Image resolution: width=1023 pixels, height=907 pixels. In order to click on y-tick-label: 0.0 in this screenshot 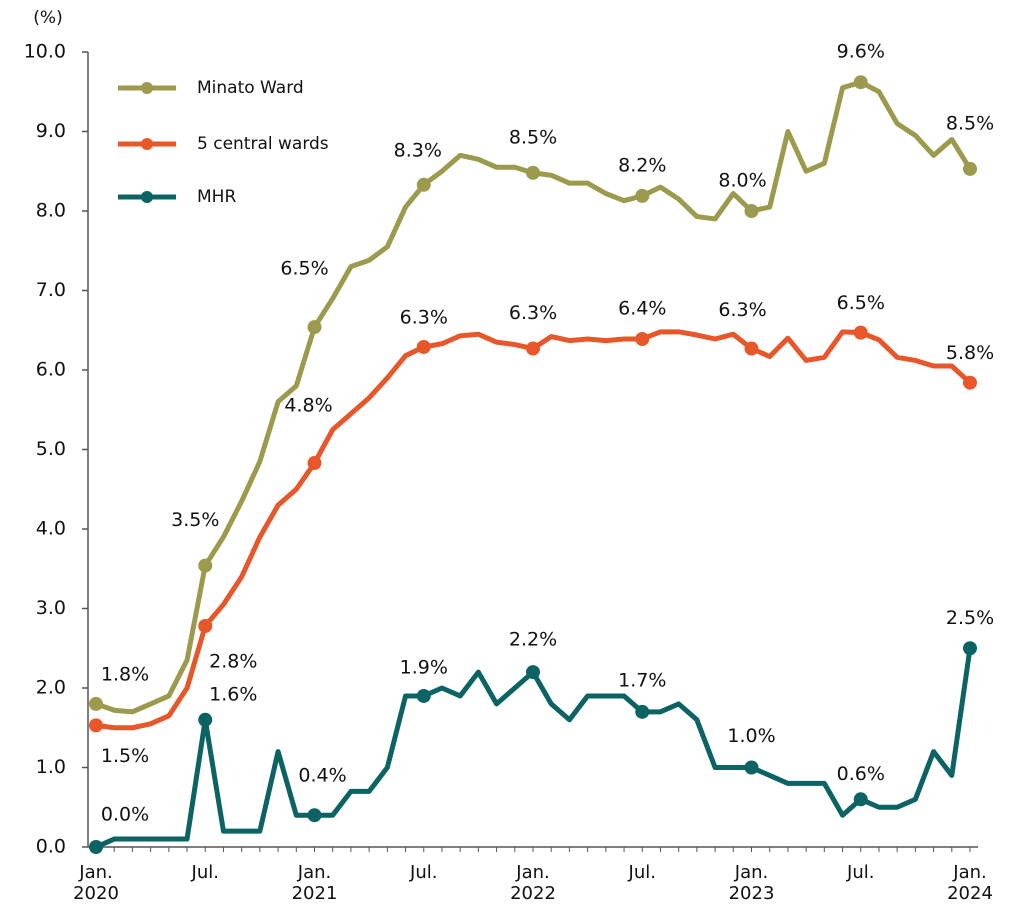, I will do `click(51, 847)`.